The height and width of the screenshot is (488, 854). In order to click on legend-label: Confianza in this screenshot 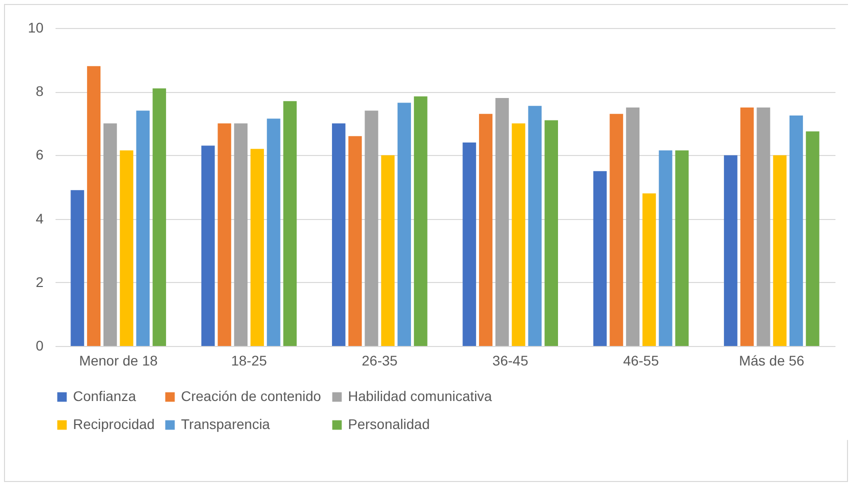, I will do `click(104, 396)`.